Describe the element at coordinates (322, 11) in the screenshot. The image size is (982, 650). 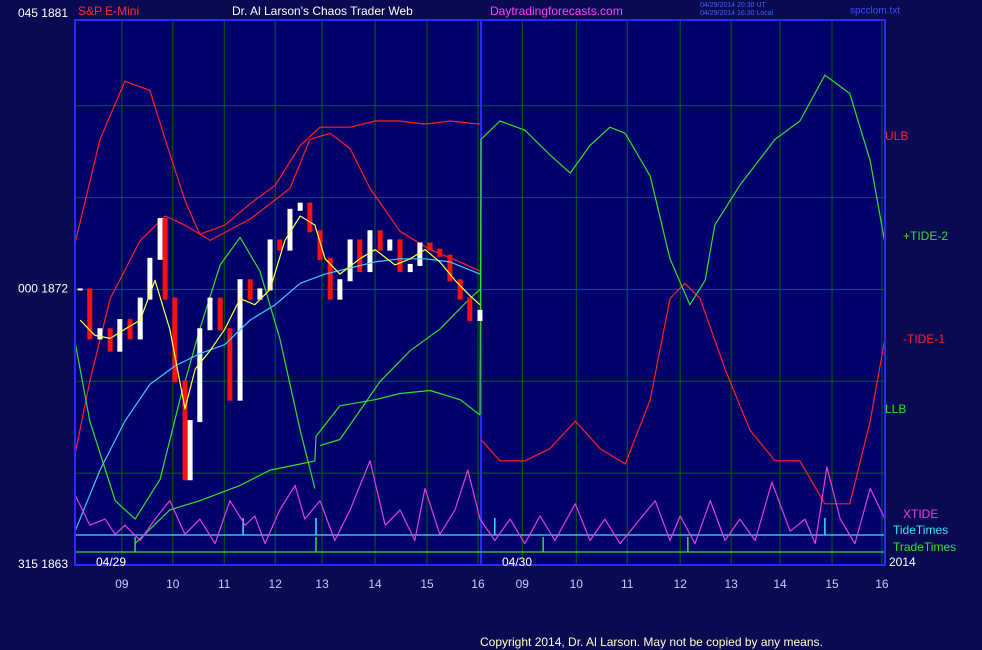
I see `title: Dr. Al Larson's Chaos Trader Web` at that location.